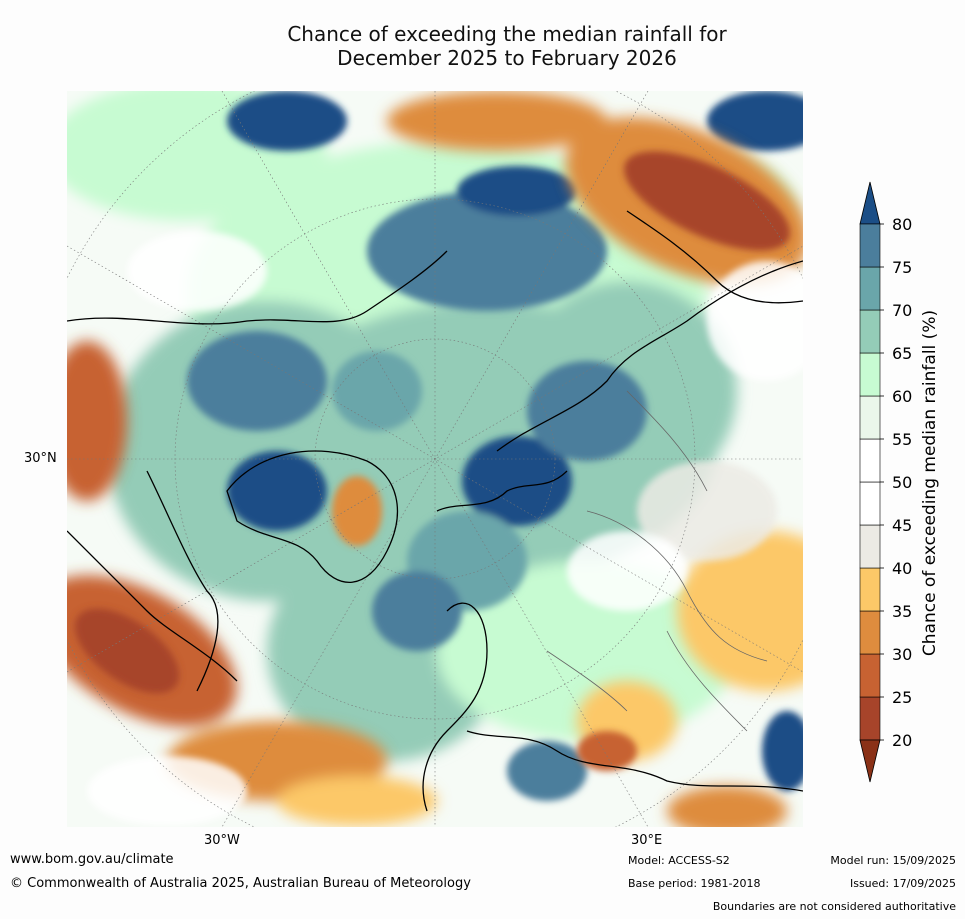 This screenshot has width=965, height=919. I want to click on colorbar-svg: 20 25 30 35 40 45 50 55 60 65 70 75 80, so click(885, 482).